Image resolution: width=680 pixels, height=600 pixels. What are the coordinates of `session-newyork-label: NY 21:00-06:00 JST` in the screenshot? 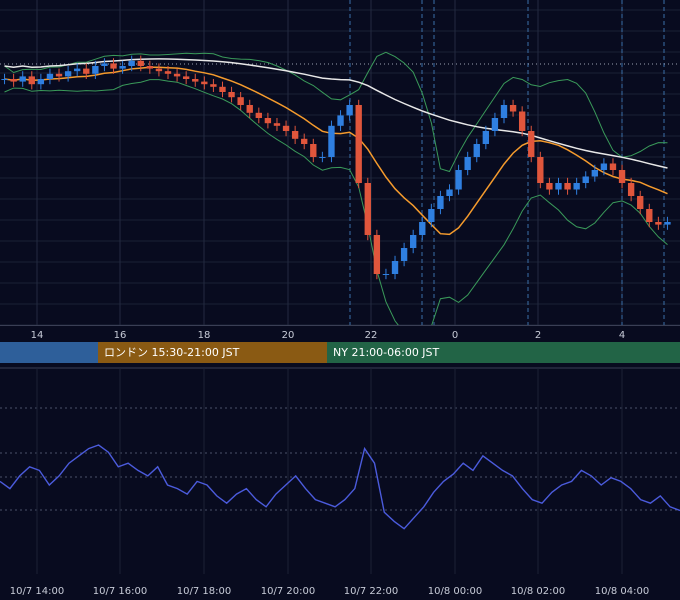 It's located at (386, 352).